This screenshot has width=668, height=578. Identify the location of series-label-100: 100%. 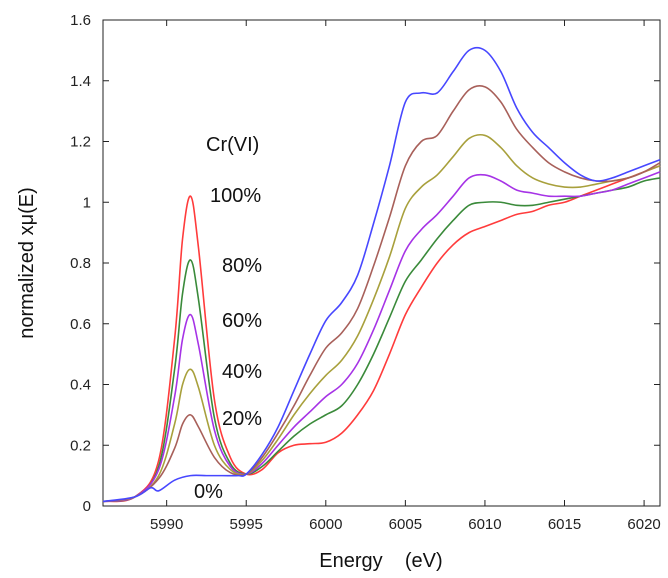
(235, 196).